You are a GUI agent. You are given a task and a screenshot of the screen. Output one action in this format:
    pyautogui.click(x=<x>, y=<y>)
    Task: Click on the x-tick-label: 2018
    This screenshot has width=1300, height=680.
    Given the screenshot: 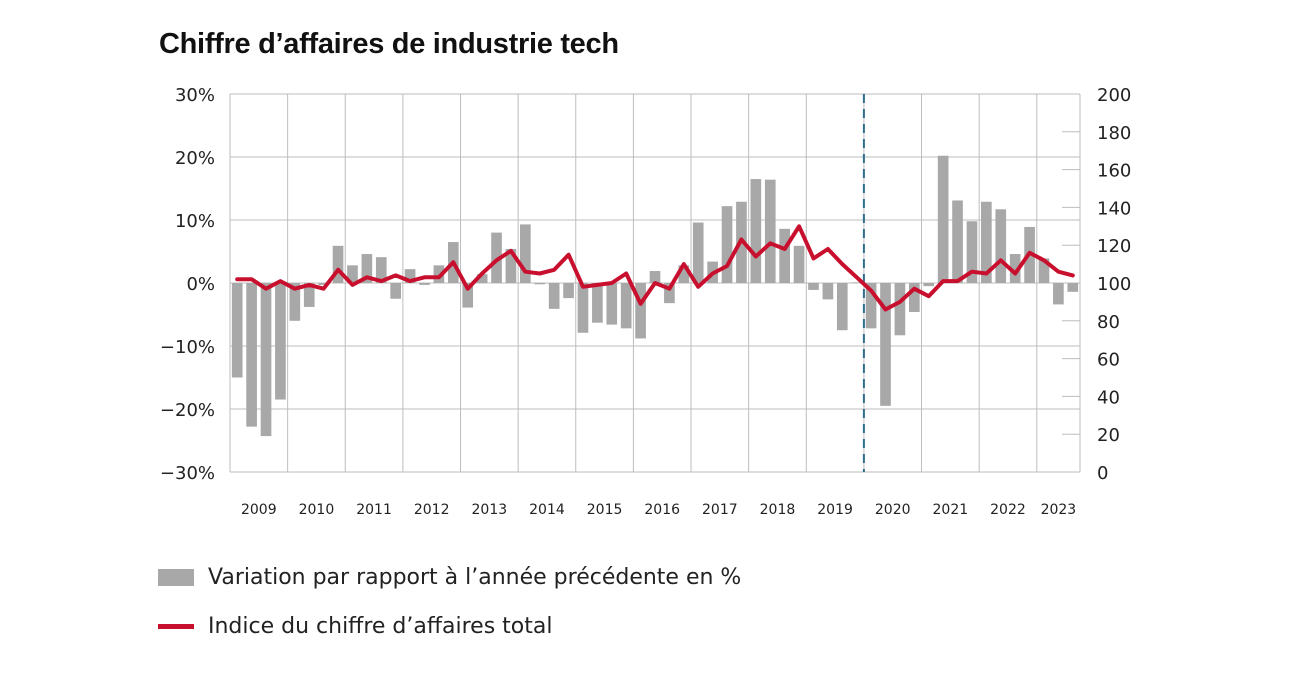 What is the action you would take?
    pyautogui.click(x=778, y=510)
    